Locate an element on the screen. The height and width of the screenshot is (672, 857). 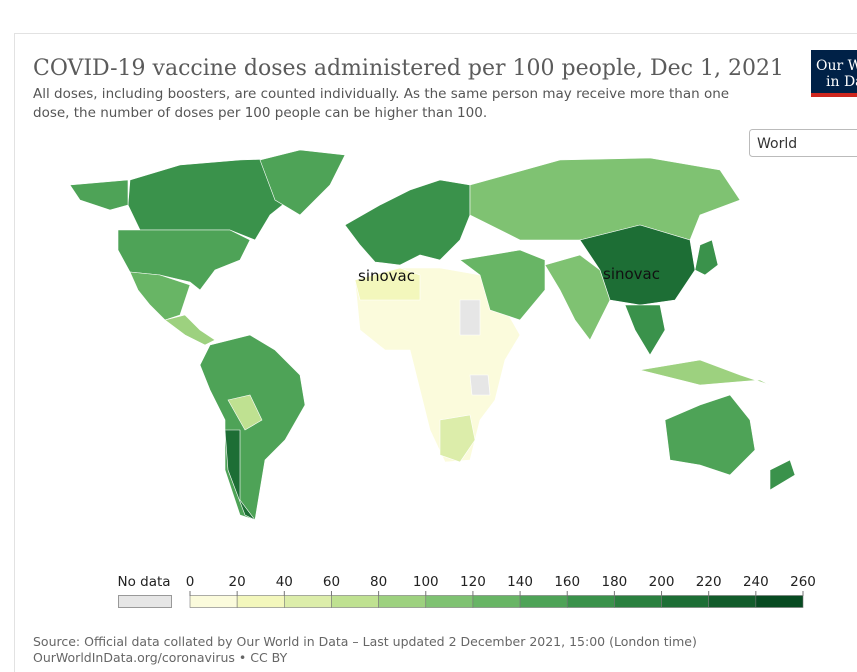
south-america is located at coordinates (252, 427).